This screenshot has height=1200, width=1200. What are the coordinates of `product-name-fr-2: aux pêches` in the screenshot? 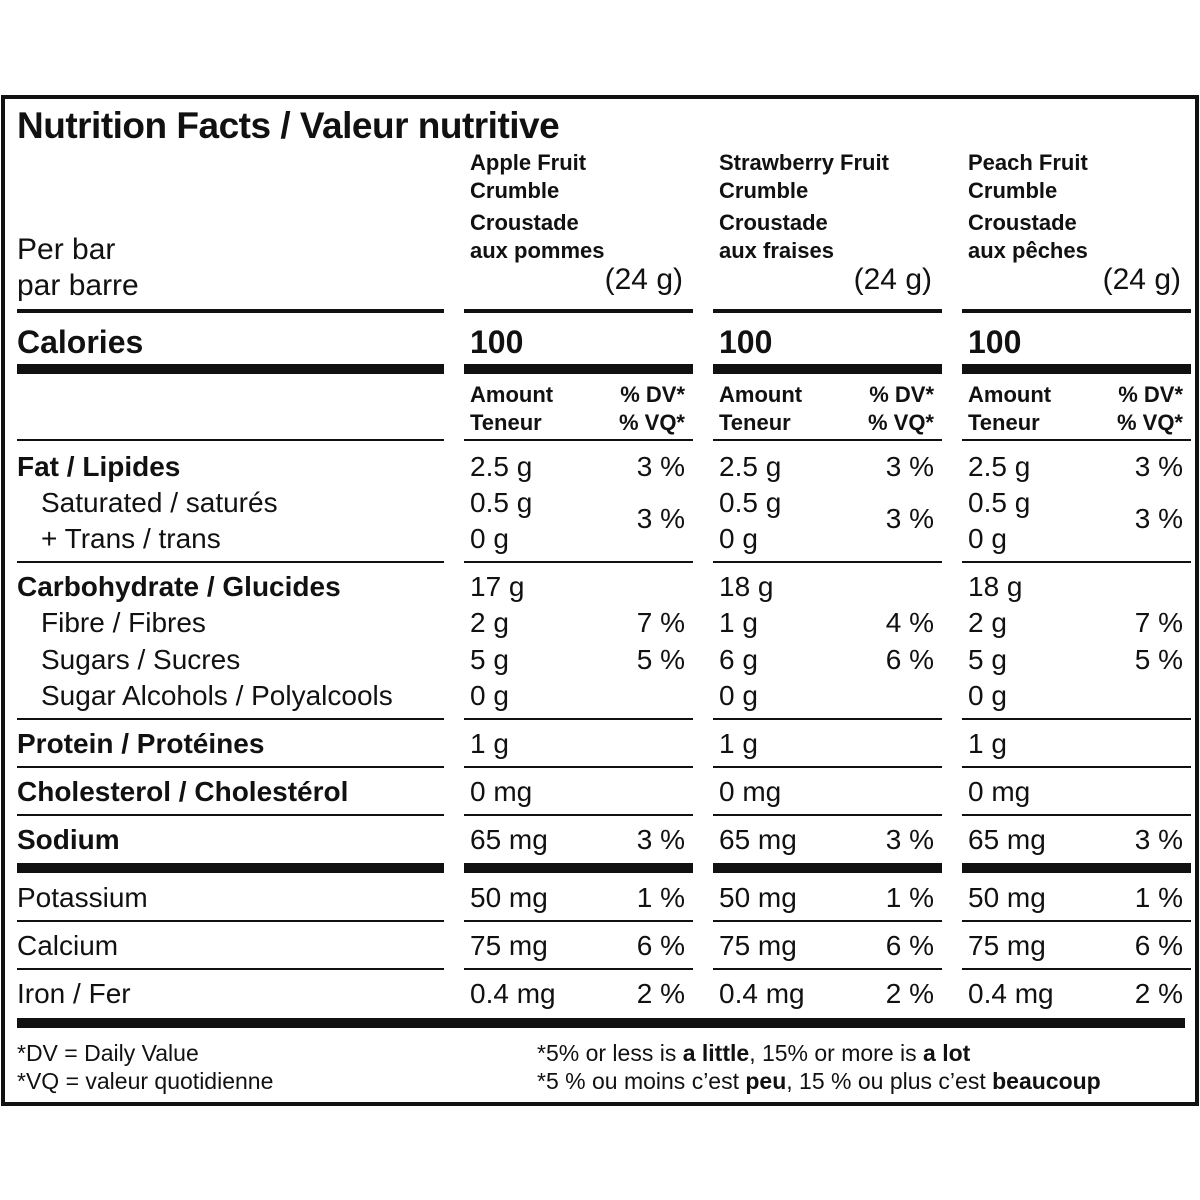 It's located at (1028, 250).